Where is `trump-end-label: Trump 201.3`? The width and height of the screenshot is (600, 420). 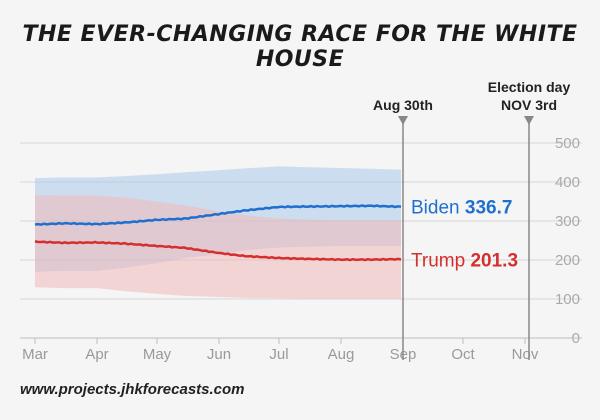 trump-end-label: Trump 201.3 is located at coordinates (464, 260).